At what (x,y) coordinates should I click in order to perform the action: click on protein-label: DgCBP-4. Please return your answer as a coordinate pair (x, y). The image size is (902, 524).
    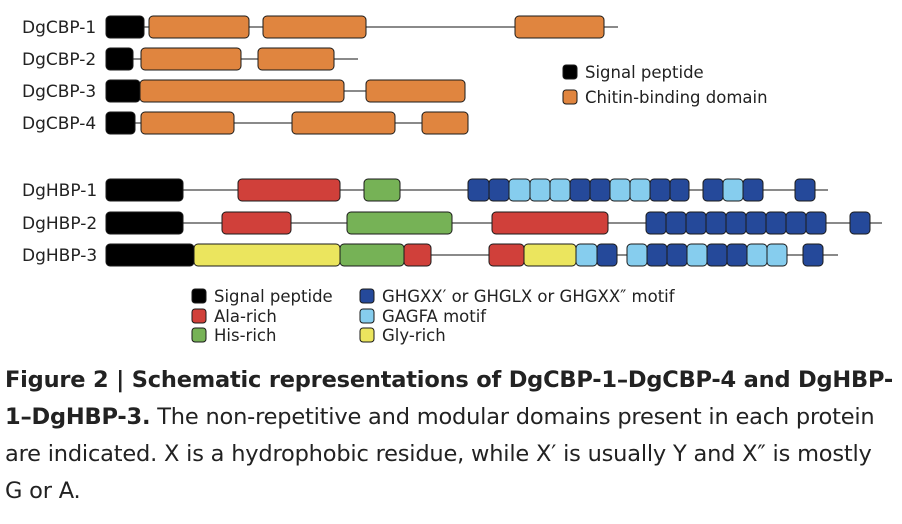
    Looking at the image, I should click on (59, 124).